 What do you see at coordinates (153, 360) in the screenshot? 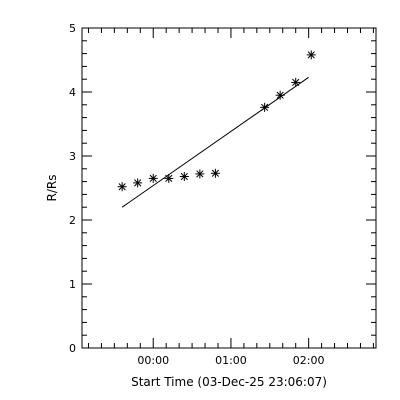
I see `x-tick-label: 00:00` at bounding box center [153, 360].